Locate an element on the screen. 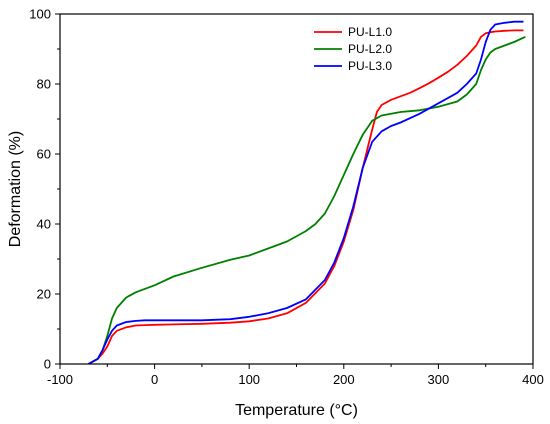 The image size is (550, 424). legend-label: PU-L2.0 is located at coordinates (370, 49).